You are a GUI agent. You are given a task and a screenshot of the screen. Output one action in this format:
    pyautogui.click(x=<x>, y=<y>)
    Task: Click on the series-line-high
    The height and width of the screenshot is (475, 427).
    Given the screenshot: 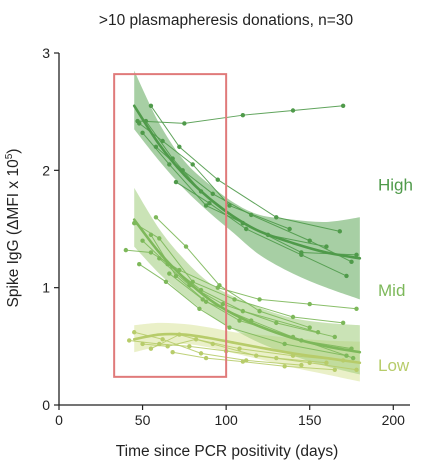 What is the action you would take?
    pyautogui.click(x=240, y=114)
    